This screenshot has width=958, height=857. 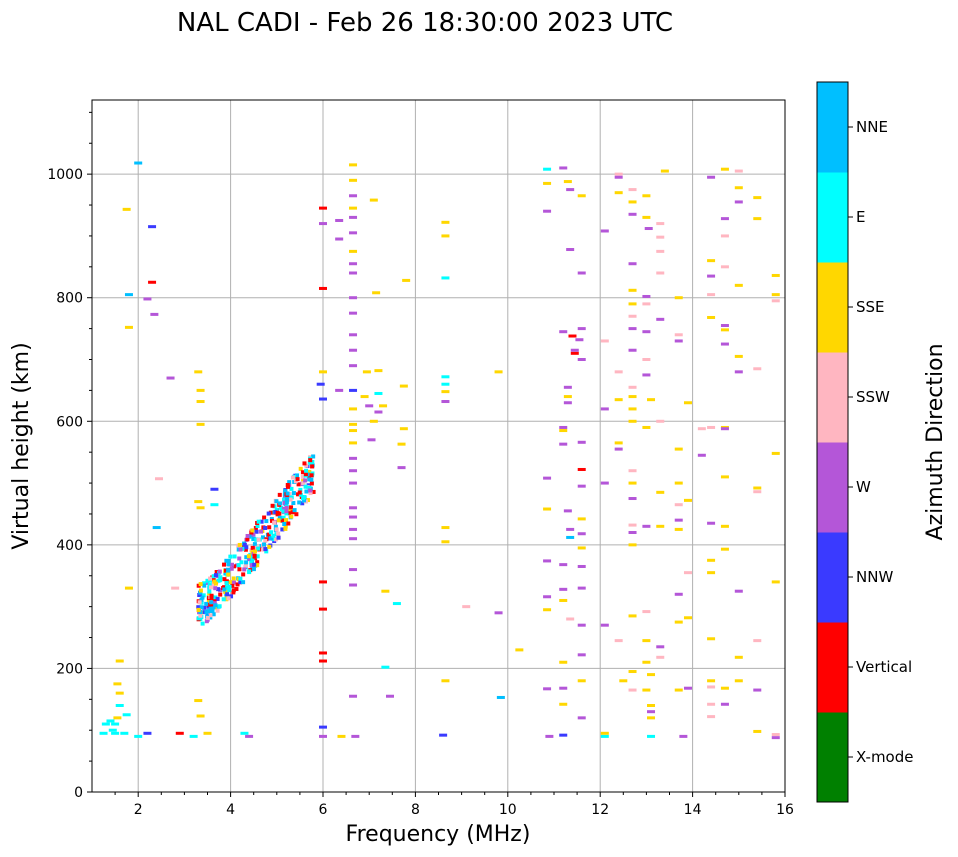 I want to click on x-tick-label: 6, so click(x=323, y=810).